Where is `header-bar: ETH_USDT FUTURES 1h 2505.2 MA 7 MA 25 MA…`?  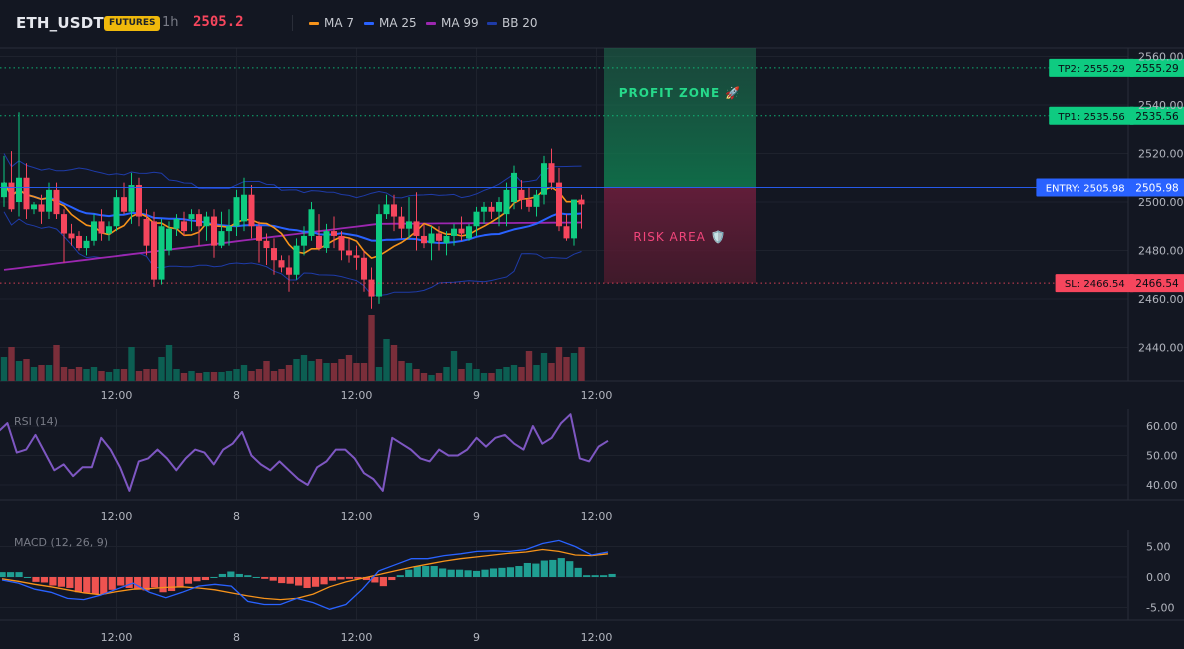
header-bar: ETH_USDT FUTURES 1h 2505.2 MA 7 MA 25 MA… is located at coordinates (592, 23).